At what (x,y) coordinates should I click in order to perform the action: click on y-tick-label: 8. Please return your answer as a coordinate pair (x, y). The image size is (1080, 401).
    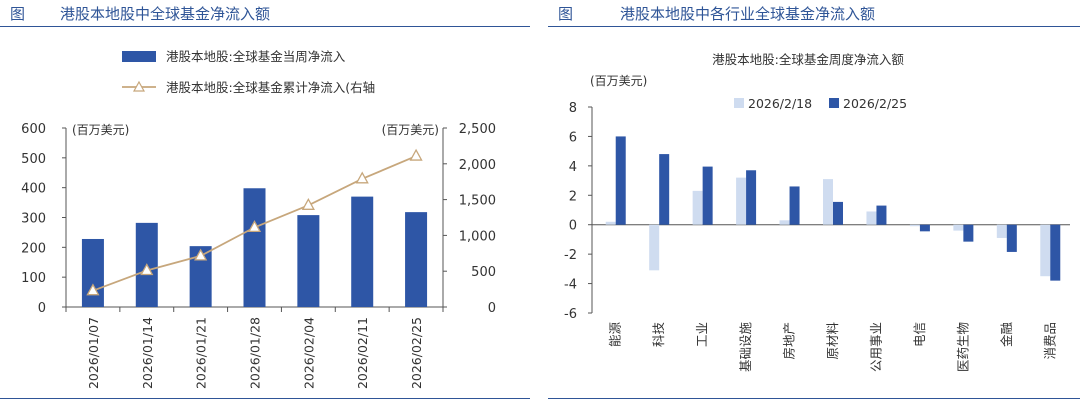
    Looking at the image, I should click on (573, 108).